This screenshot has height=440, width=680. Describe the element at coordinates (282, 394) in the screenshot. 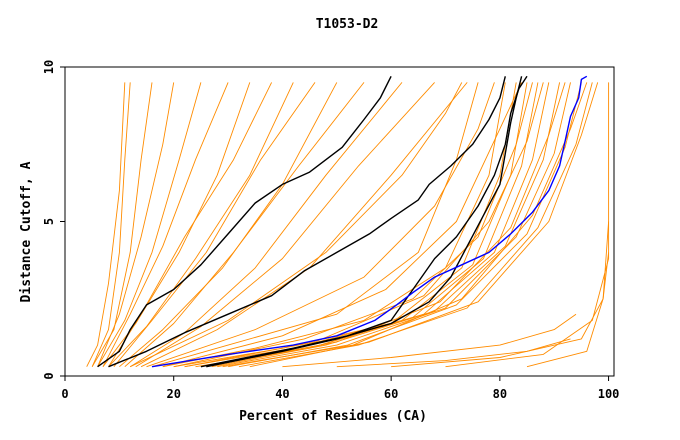

I see `x-tick-label: 40` at that location.